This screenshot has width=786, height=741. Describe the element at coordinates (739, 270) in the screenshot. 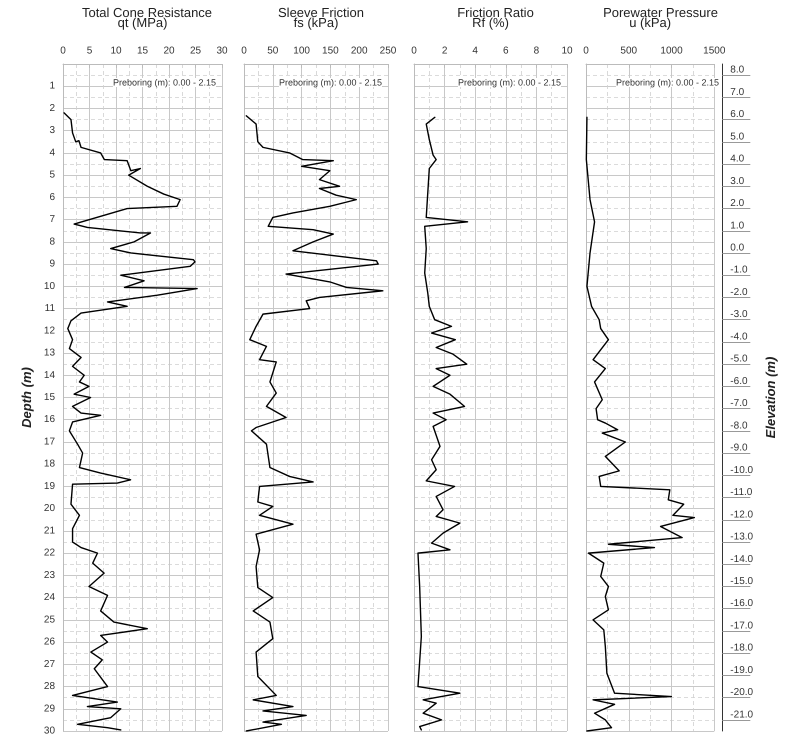

I see `text: -1.0` at that location.